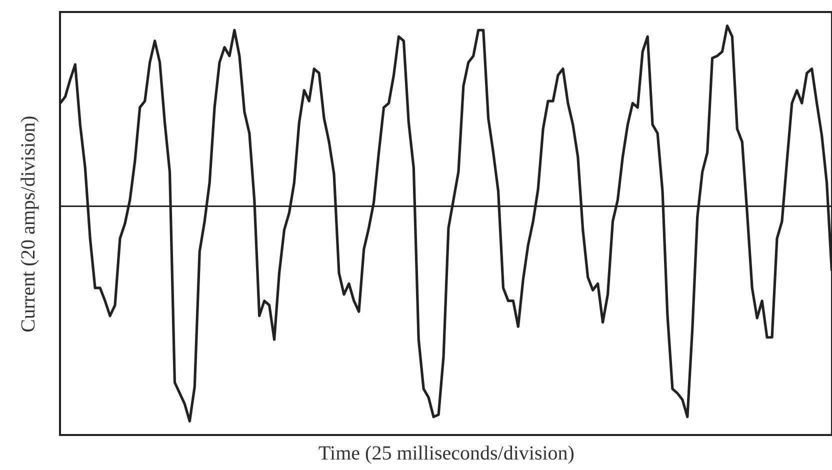  I want to click on x-axis-title: Time (25 milliseconds/division), so click(446, 453).